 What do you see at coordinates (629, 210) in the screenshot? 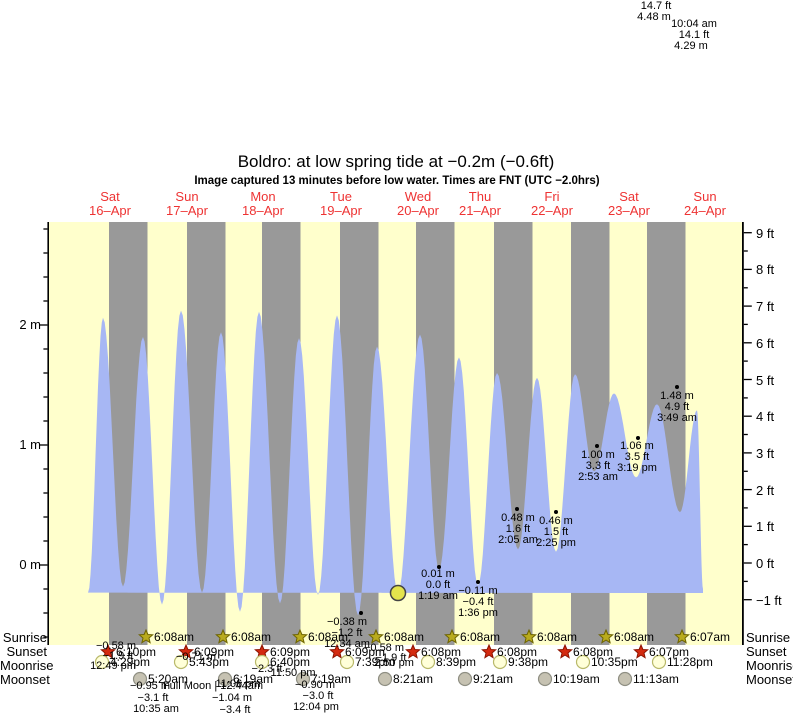
I see `day-label-date: 23–Apr` at bounding box center [629, 210].